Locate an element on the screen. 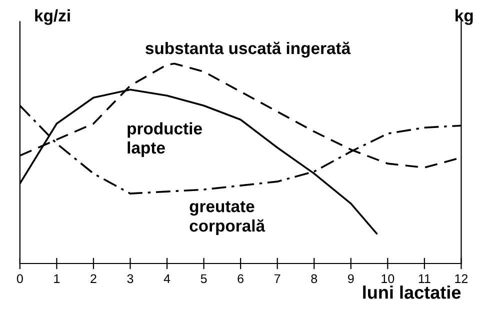 The width and height of the screenshot is (486, 310). x-tick-label: 4 is located at coordinates (167, 278).